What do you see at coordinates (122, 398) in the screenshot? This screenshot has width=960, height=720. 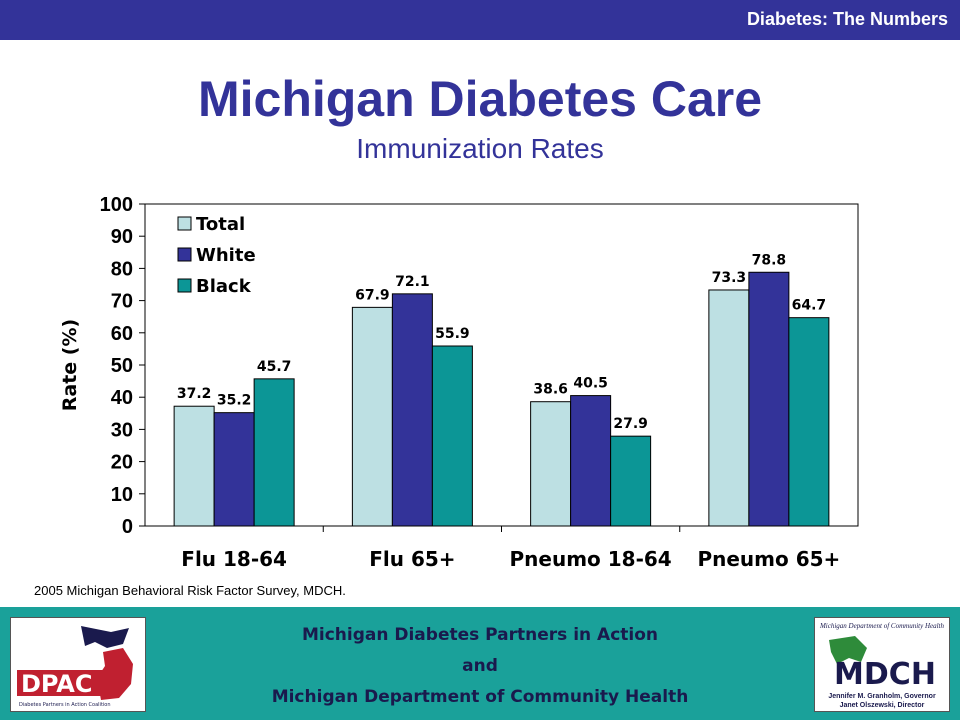 I see `y-tick-label: 40` at bounding box center [122, 398].